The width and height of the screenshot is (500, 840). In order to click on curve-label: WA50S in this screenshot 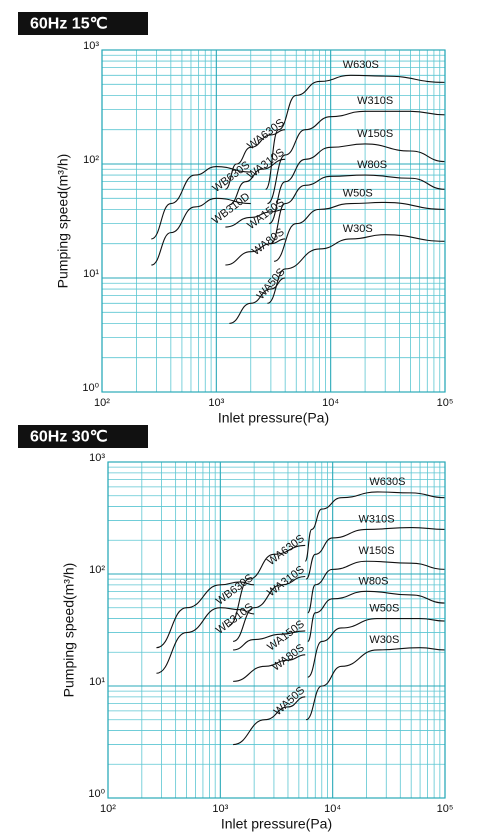, I will do `click(289, 701)`.